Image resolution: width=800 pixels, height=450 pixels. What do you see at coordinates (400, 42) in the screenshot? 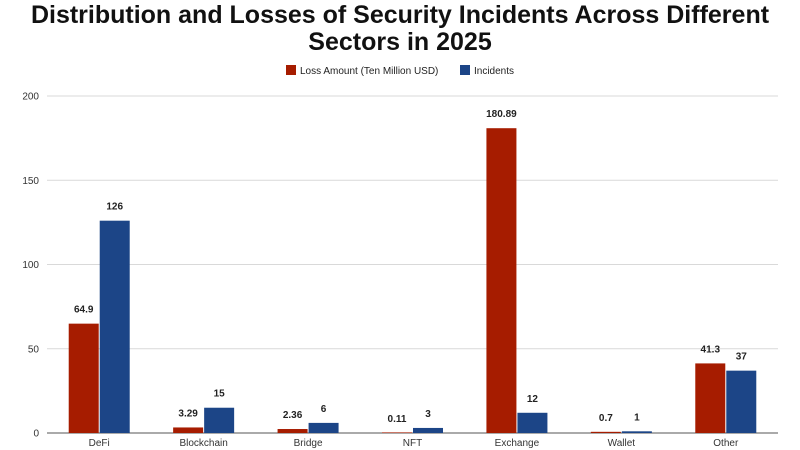
I see `chart-title-line-2: Sectors in 2025` at bounding box center [400, 42].